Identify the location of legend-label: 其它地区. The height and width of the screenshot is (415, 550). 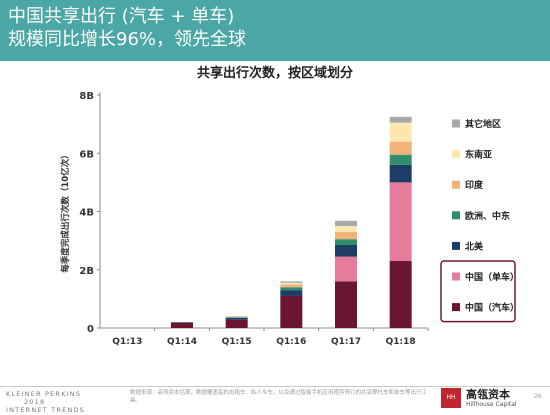
(483, 124).